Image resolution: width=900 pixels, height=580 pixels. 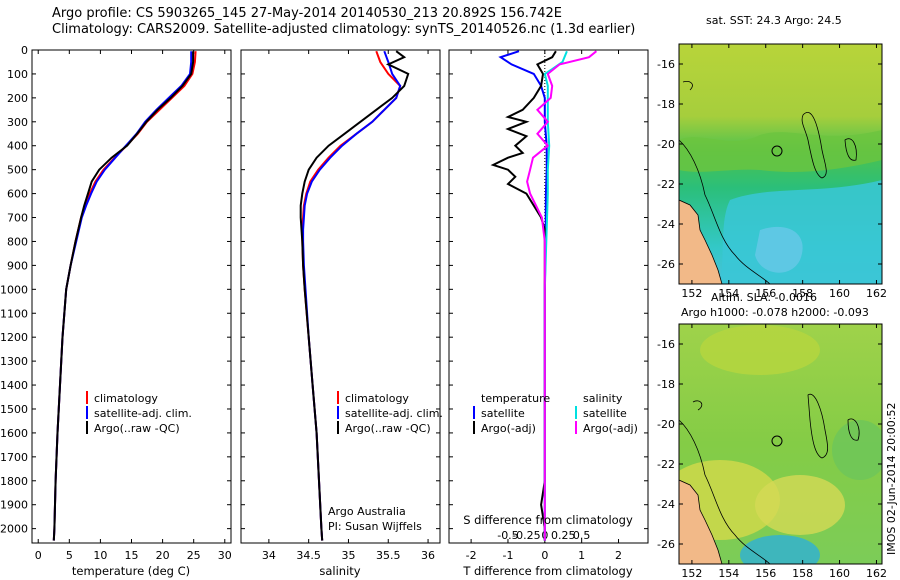 I want to click on x-tick-label: -2, so click(x=471, y=555).